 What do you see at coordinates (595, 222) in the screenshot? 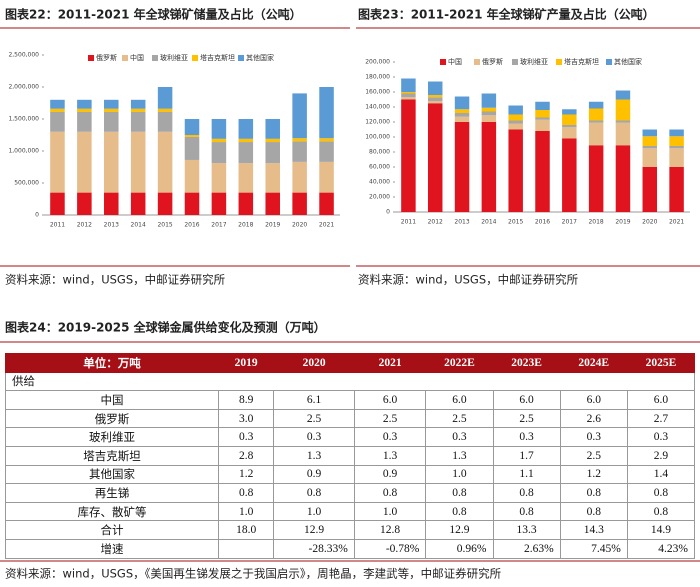
I see `x-tick-label: 2018` at bounding box center [595, 222].